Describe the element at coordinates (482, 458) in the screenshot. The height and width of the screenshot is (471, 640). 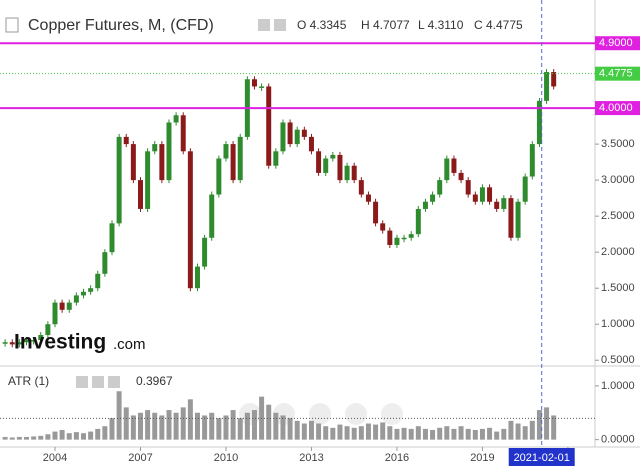
I see `x-tick-label: 2019` at that location.